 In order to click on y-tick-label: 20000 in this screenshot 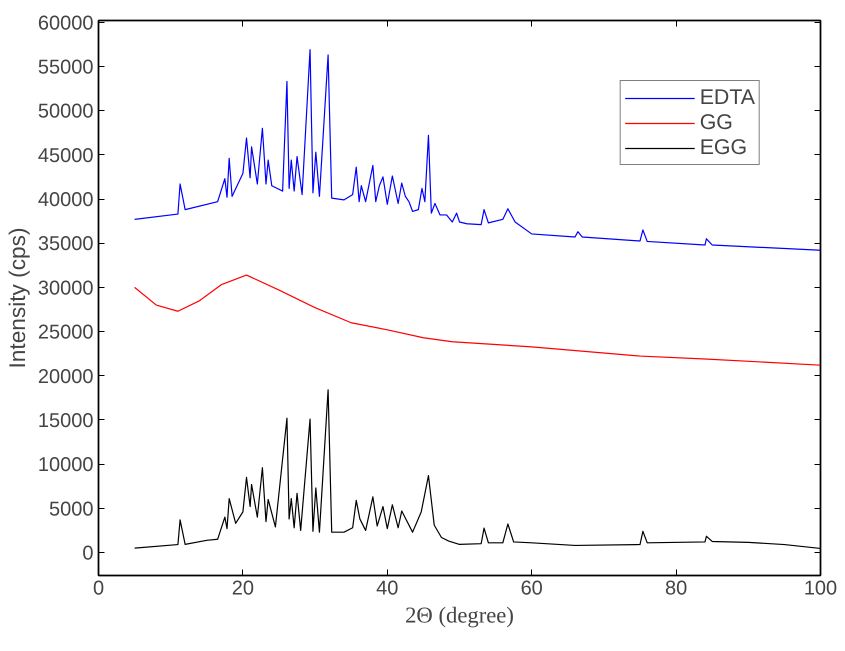, I will do `click(66, 377)`.